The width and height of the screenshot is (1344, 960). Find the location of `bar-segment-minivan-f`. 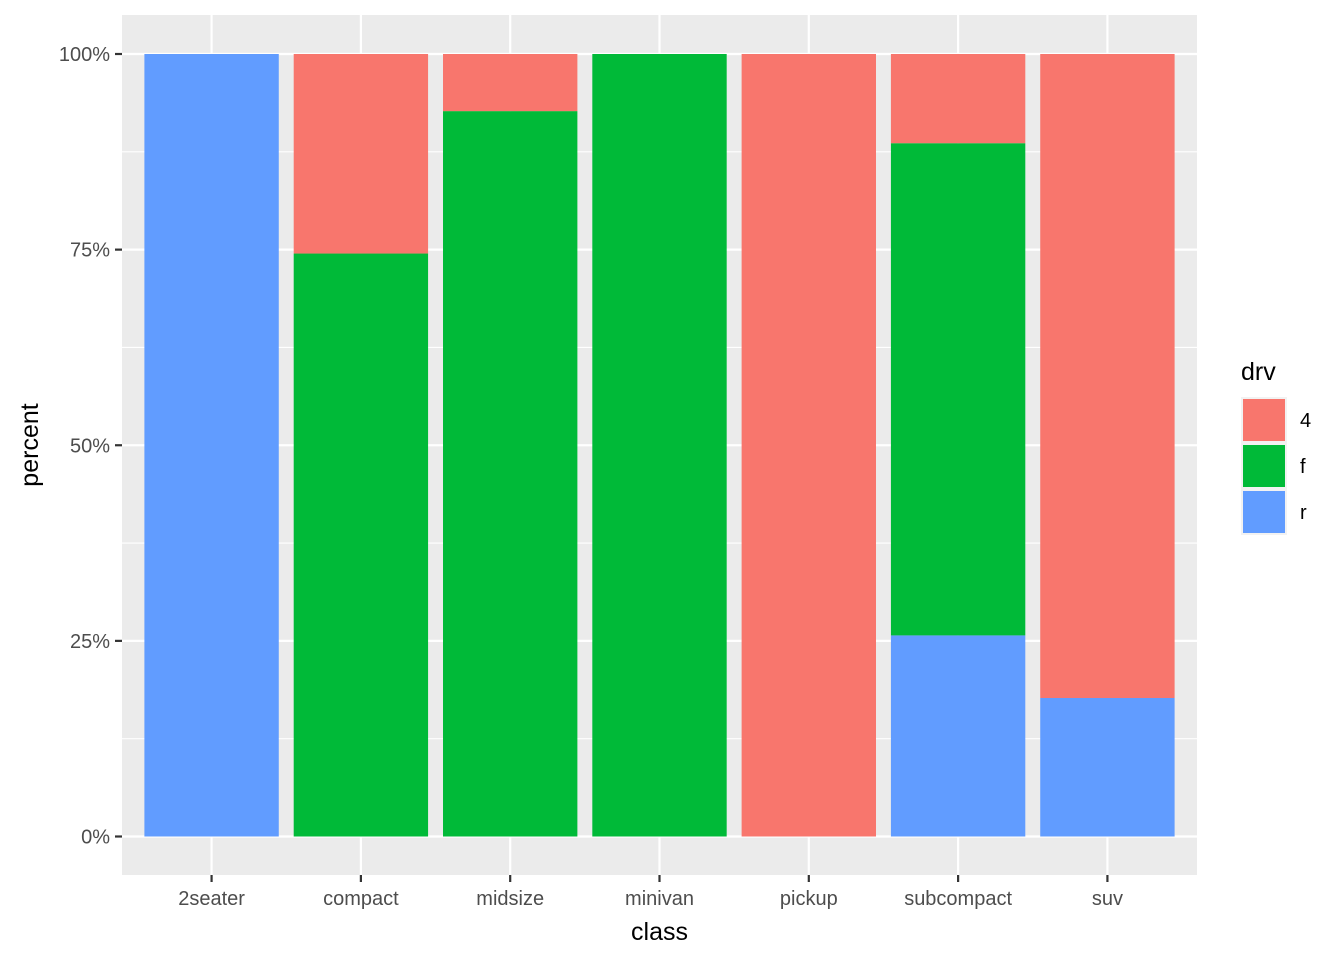

bar-segment-minivan-f is located at coordinates (659, 445).